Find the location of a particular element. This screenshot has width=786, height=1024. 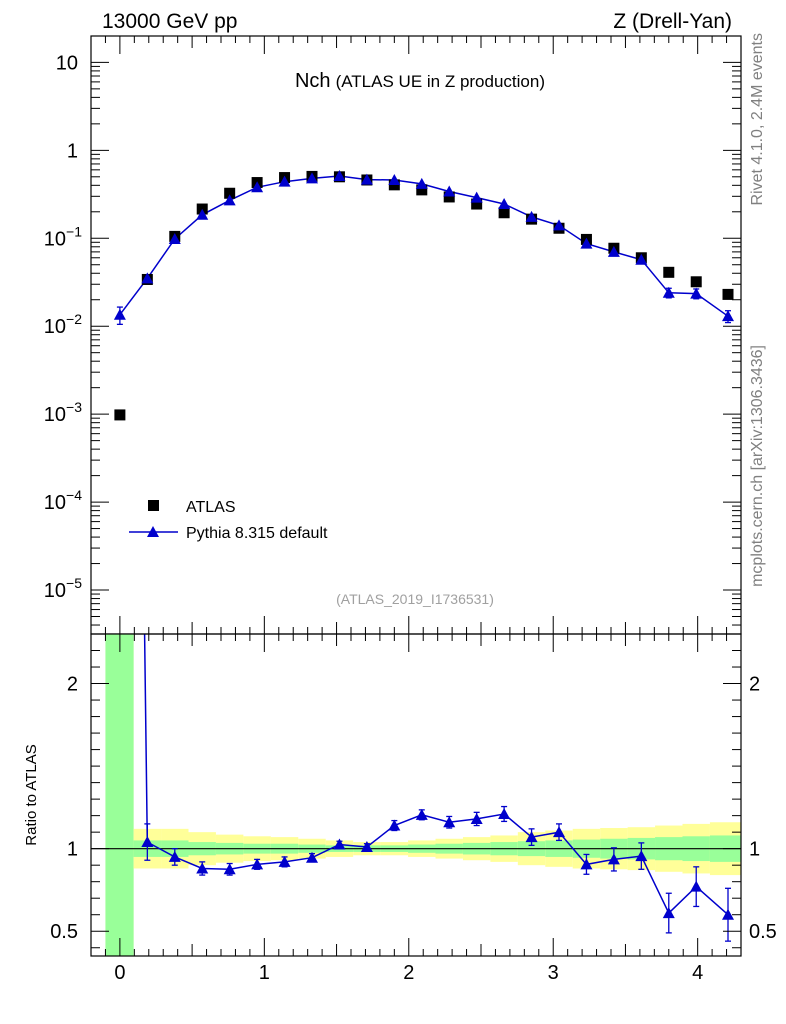

ratio-y-tick-label-right: 1 is located at coordinates (754, 850).